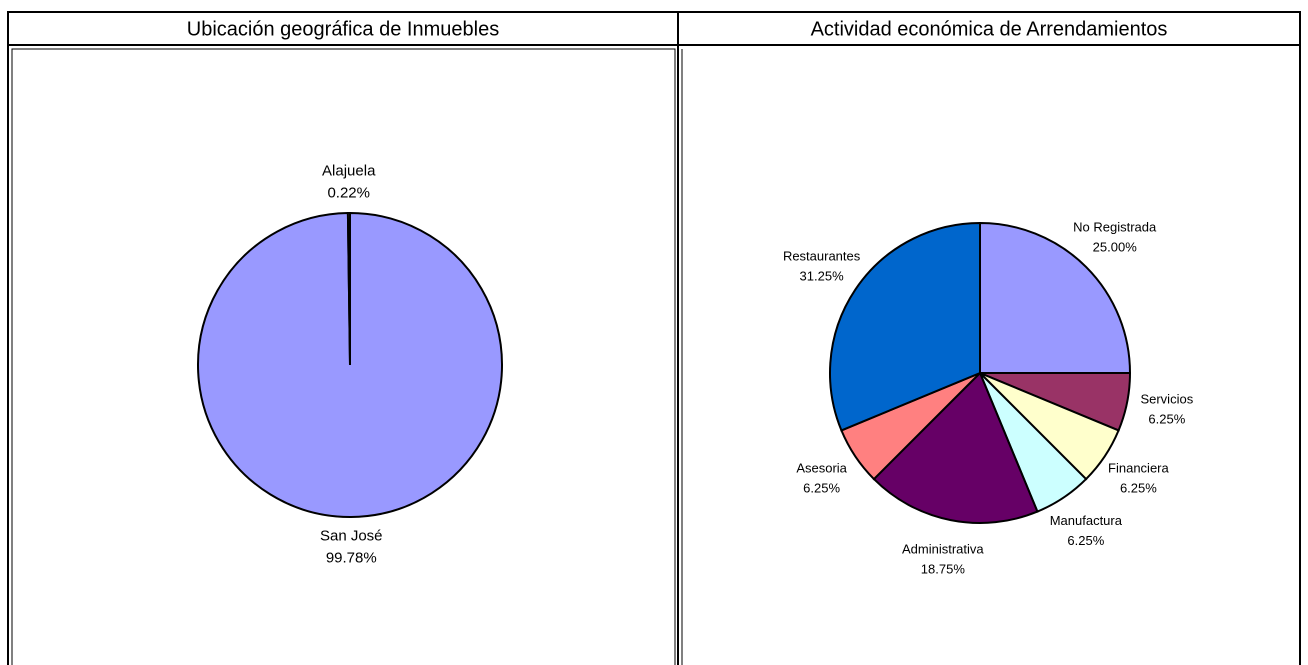 Image resolution: width=1308 pixels, height=665 pixels. I want to click on chart-title: Actividad económica de Arrendamientos, so click(989, 29).